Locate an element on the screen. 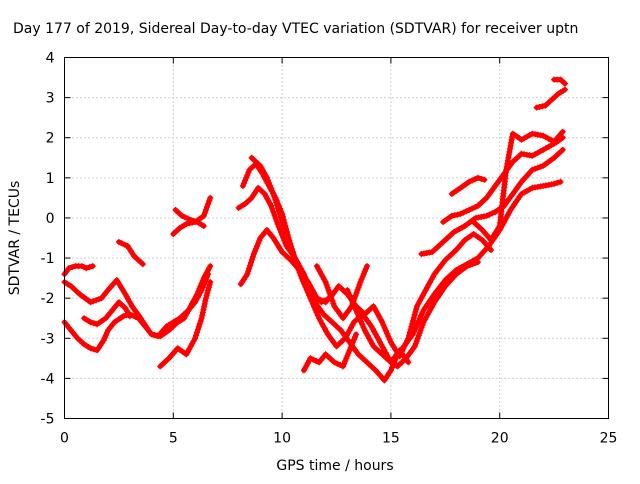  x-axis-label: GPS time / hours is located at coordinates (334, 466).